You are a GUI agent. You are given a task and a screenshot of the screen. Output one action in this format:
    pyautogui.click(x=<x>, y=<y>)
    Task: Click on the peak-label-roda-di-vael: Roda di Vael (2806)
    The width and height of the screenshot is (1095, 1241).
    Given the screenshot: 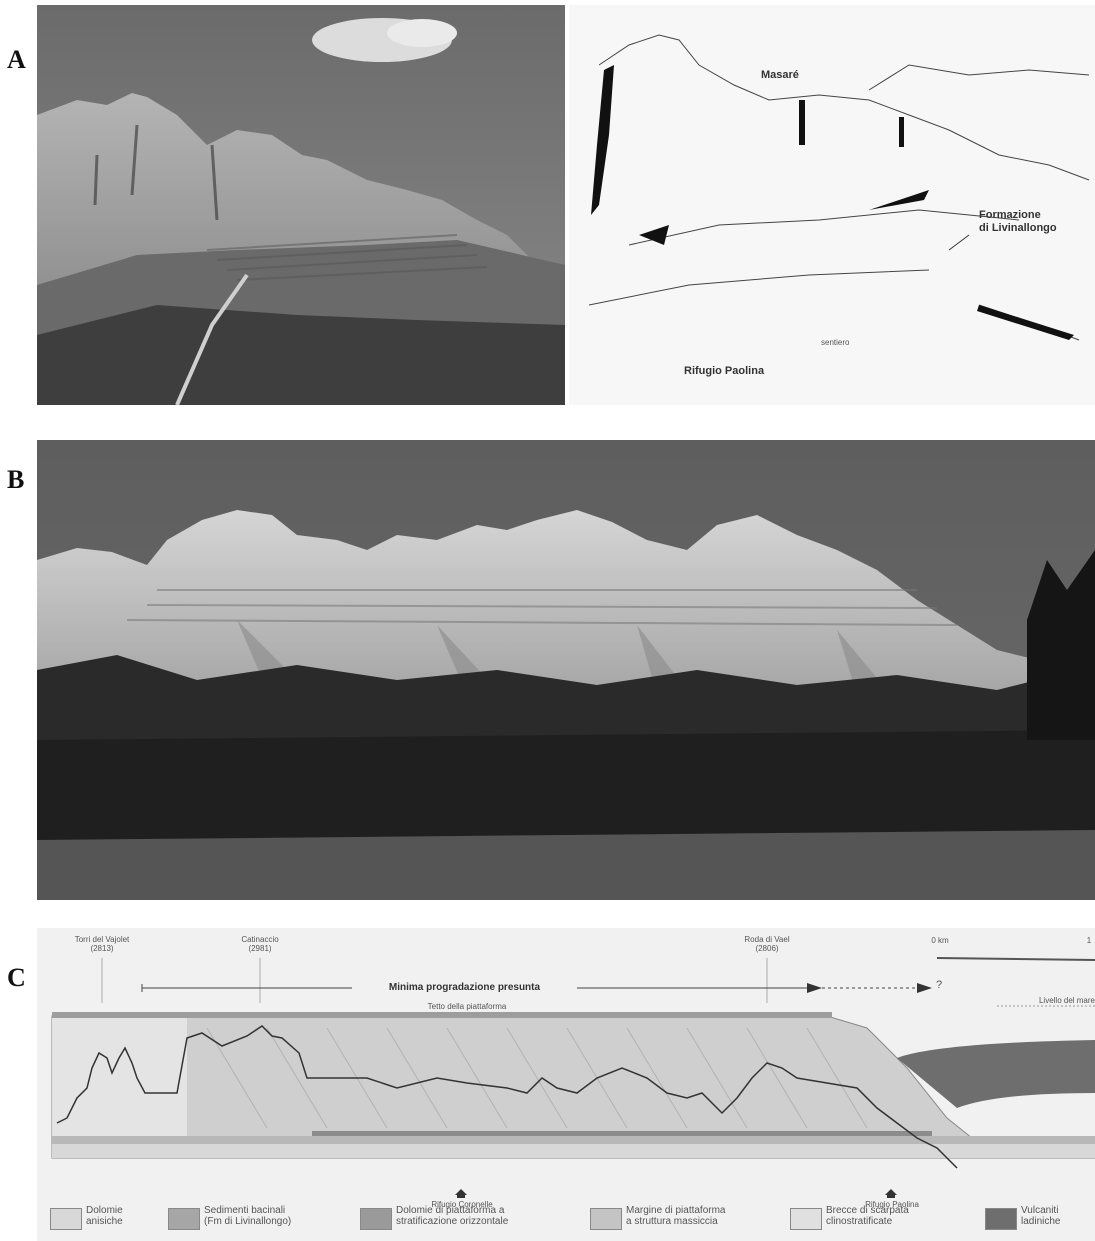 What is the action you would take?
    pyautogui.click(x=767, y=944)
    